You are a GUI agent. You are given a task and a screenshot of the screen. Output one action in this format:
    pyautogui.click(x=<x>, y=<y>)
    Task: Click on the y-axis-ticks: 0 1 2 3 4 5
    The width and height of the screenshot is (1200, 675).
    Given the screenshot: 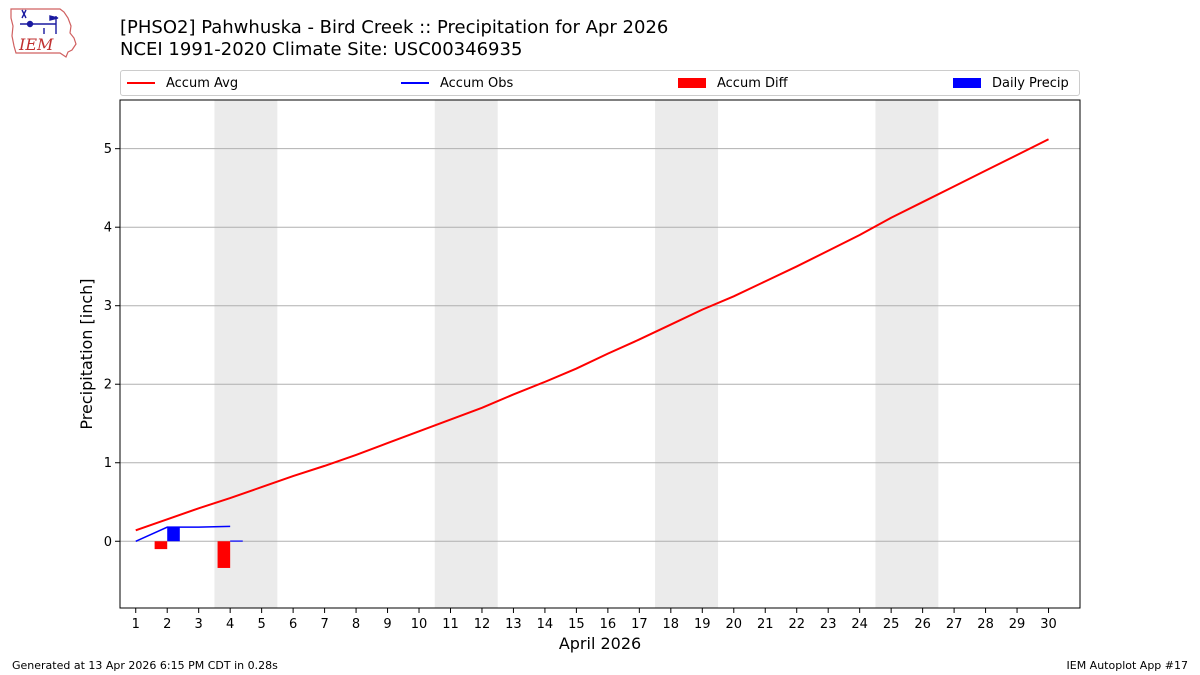 What is the action you would take?
    pyautogui.click(x=112, y=346)
    